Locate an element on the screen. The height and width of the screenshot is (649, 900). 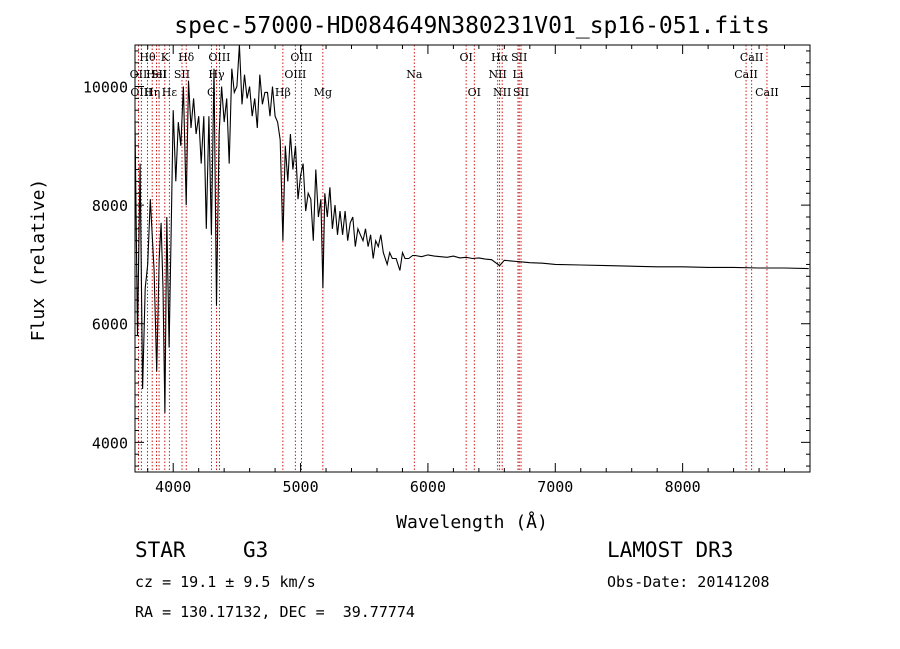
x-tick-label: 4000 is located at coordinates (173, 487).